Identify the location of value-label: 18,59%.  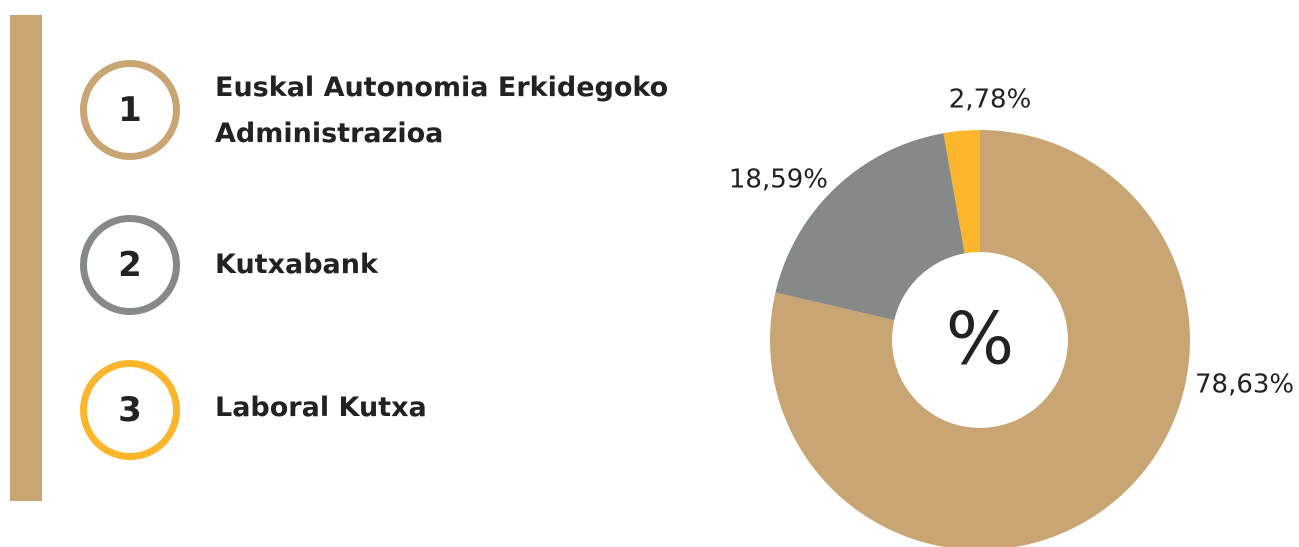
(778, 180).